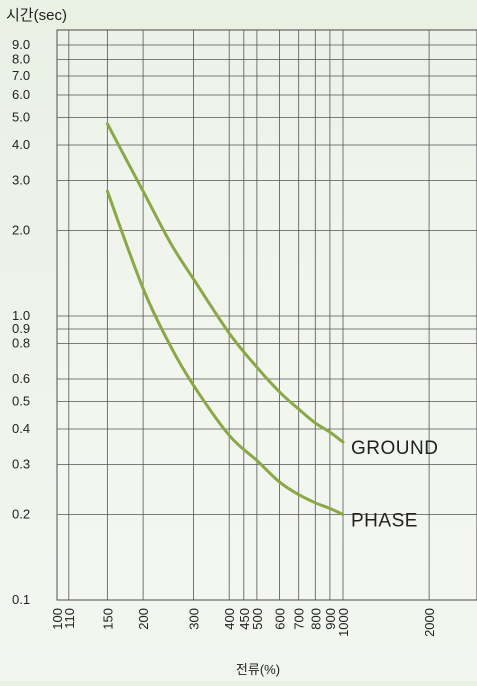 The height and width of the screenshot is (686, 477). I want to click on y-tick-label: 7.0, so click(21, 75).